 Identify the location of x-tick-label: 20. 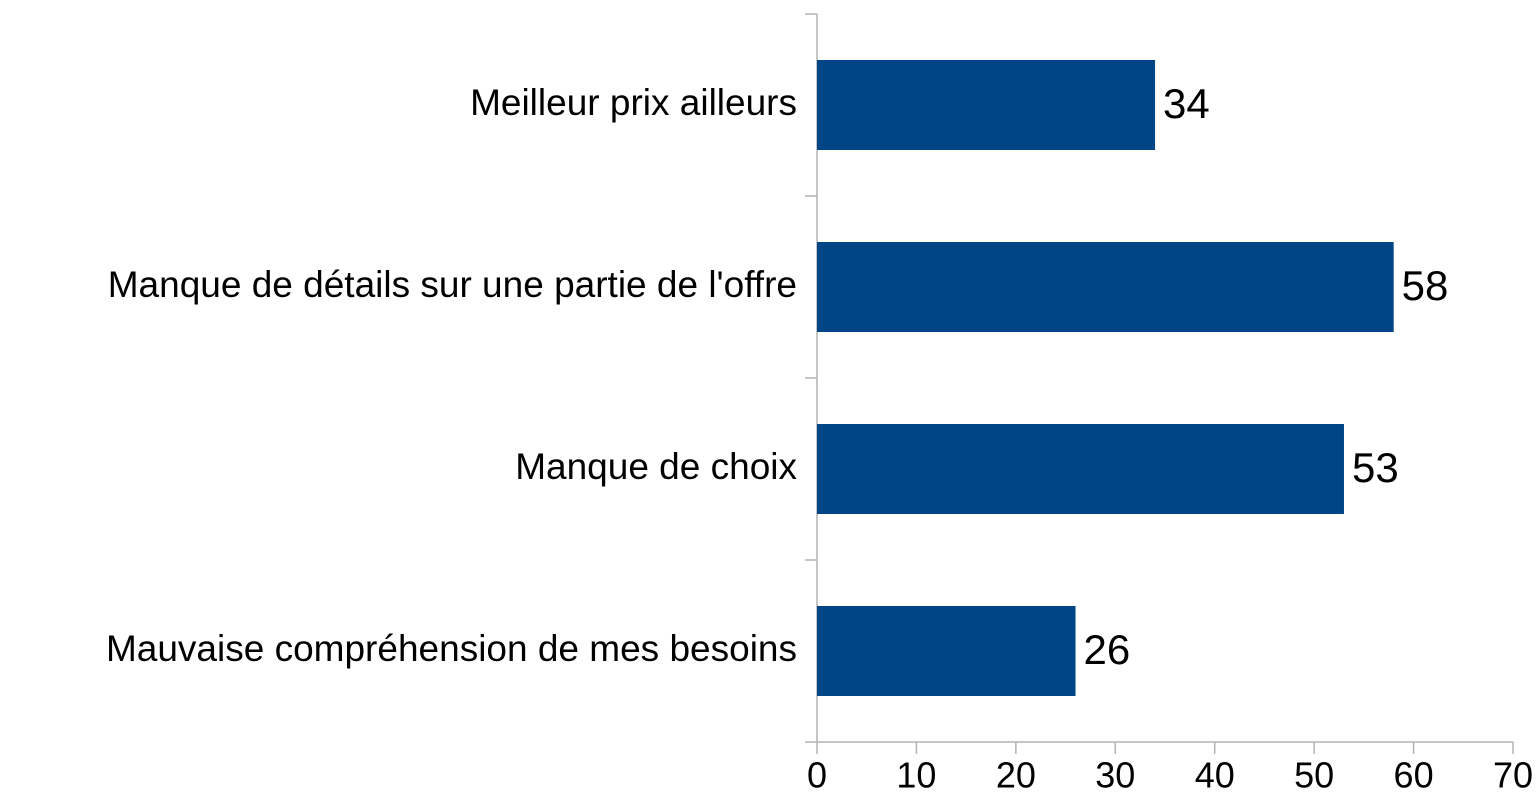
(1016, 775).